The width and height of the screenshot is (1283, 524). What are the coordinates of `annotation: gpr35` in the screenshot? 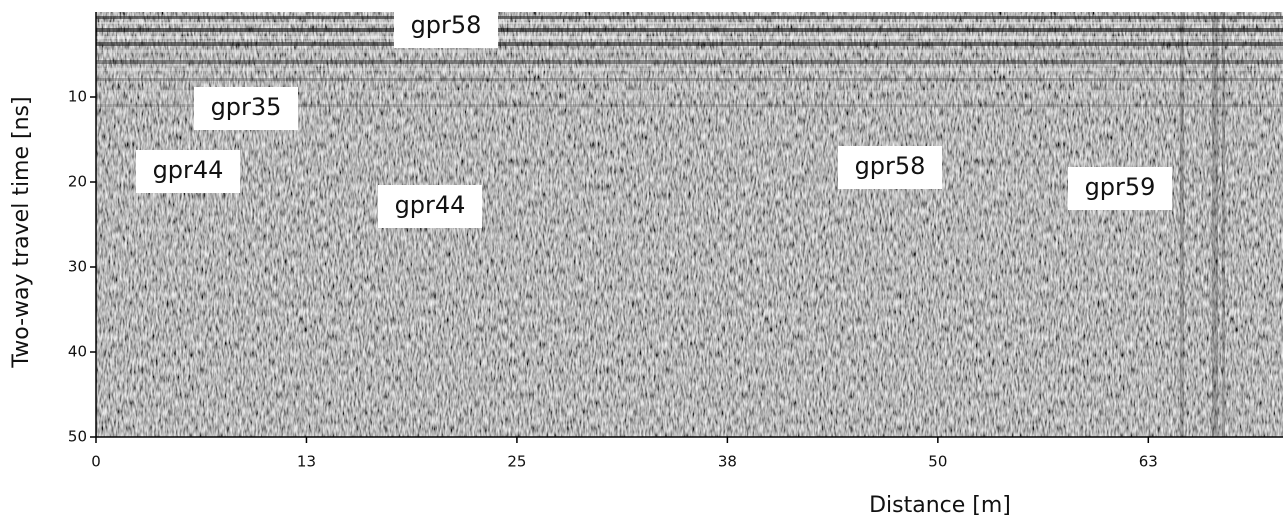 It's located at (246, 107).